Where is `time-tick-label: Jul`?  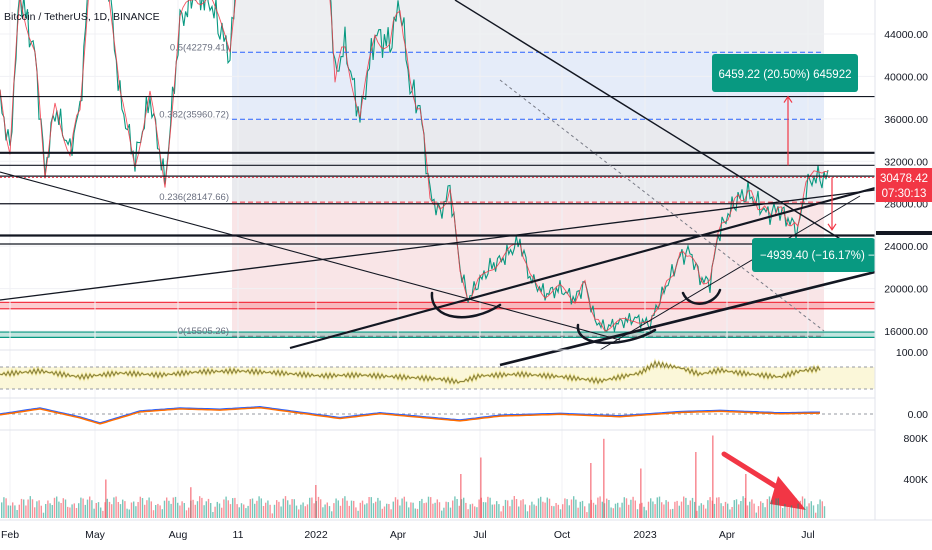 time-tick-label: Jul is located at coordinates (807, 535).